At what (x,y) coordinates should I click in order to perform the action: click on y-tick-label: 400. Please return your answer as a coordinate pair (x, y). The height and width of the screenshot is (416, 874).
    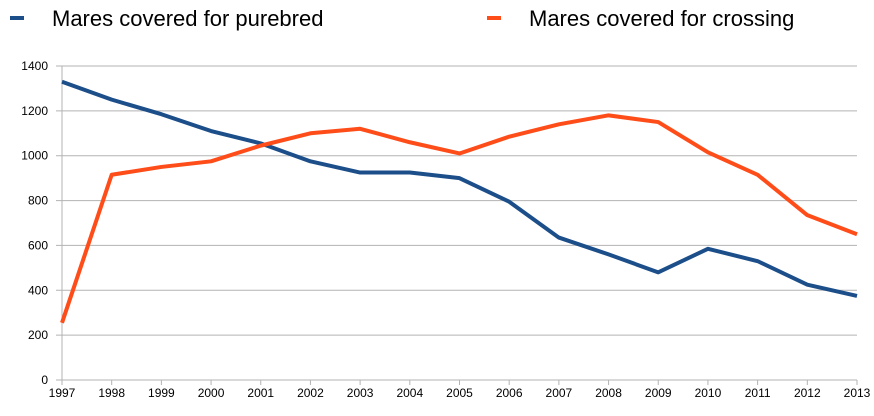
    Looking at the image, I should click on (38, 290).